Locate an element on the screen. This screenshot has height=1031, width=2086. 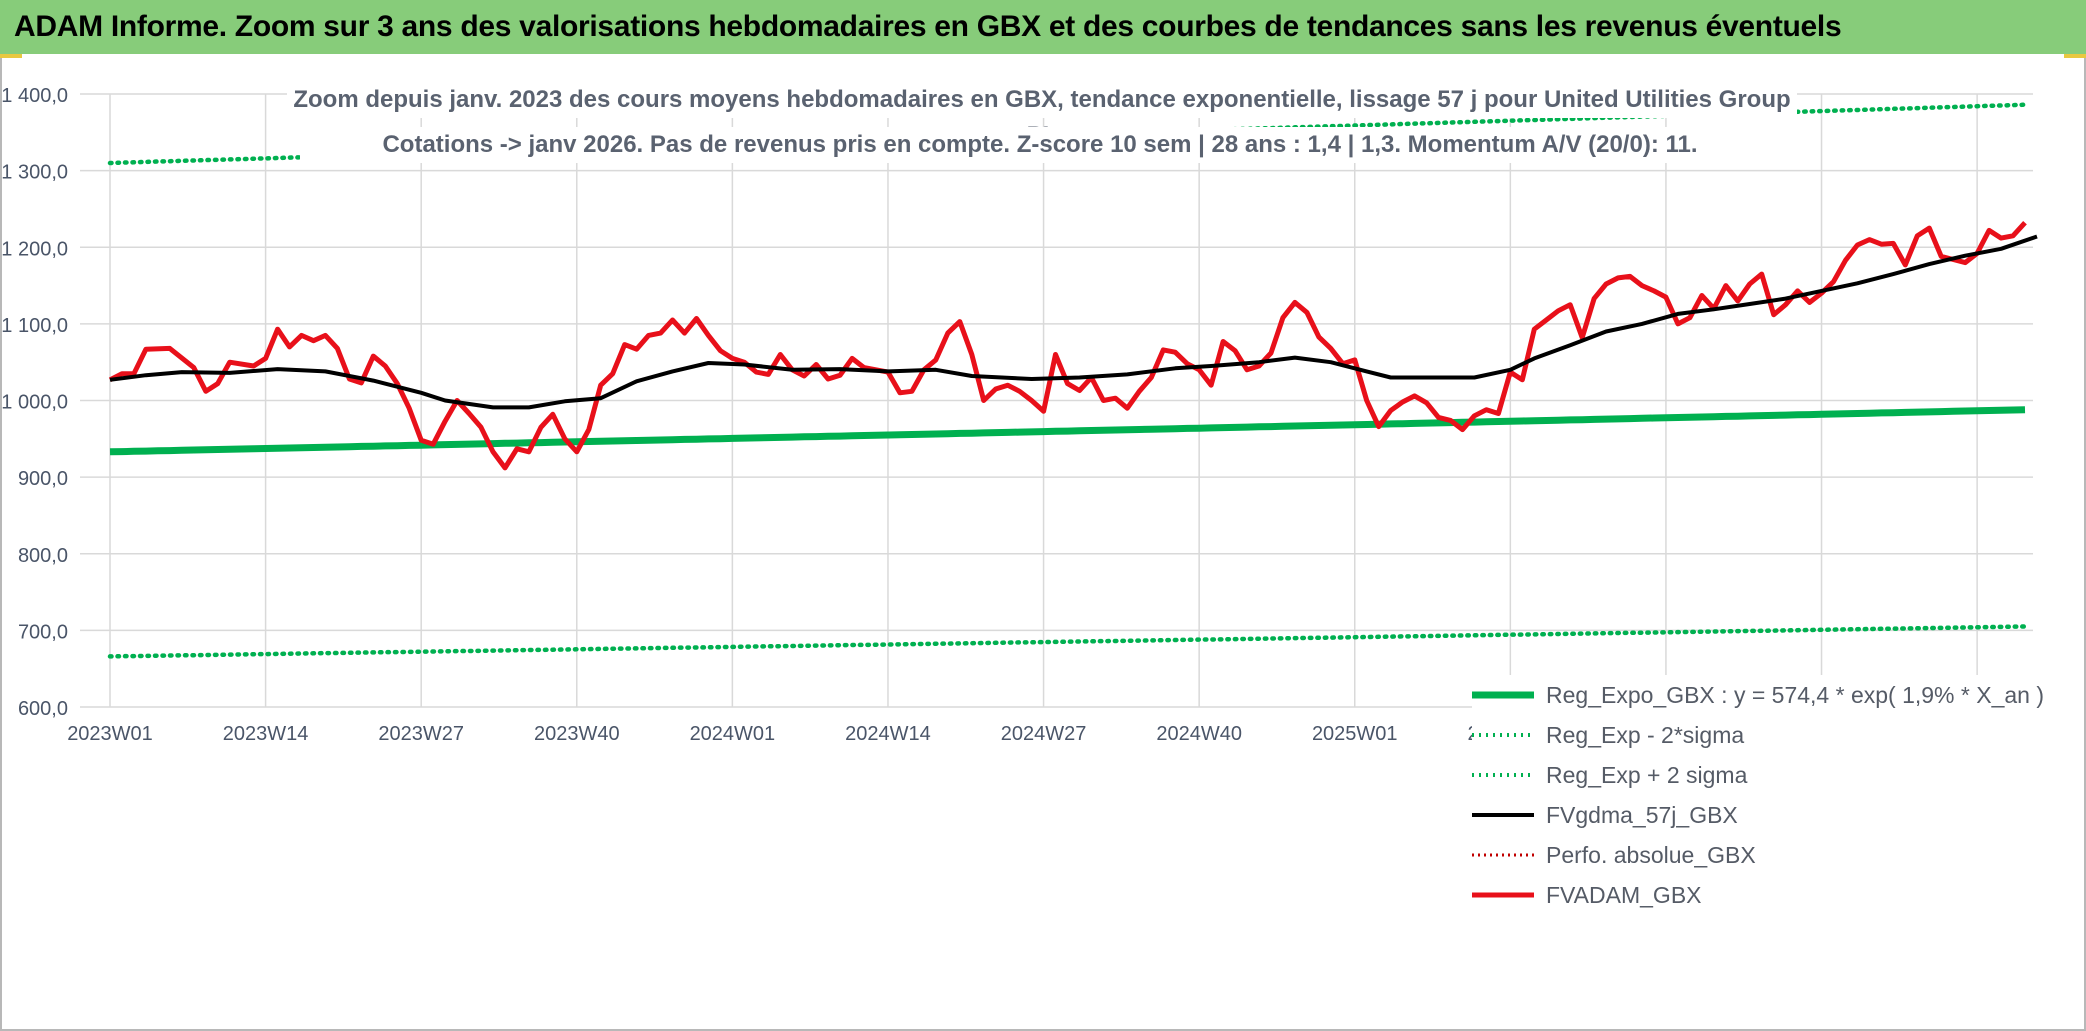
y-tick-label: 1 300,0 is located at coordinates (34, 173).